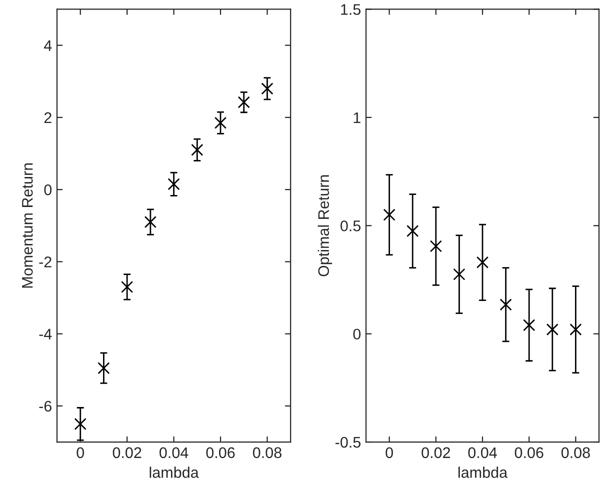 The width and height of the screenshot is (602, 486). Describe the element at coordinates (48, 45) in the screenshot. I see `y-tick-label: 4` at that location.